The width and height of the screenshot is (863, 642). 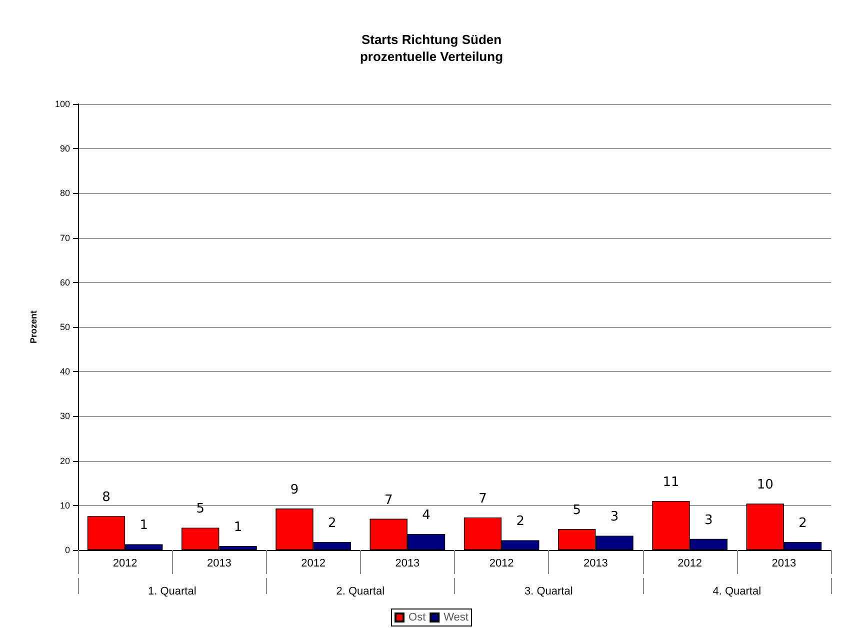 I want to click on y-tick-label: 70, so click(x=65, y=237).